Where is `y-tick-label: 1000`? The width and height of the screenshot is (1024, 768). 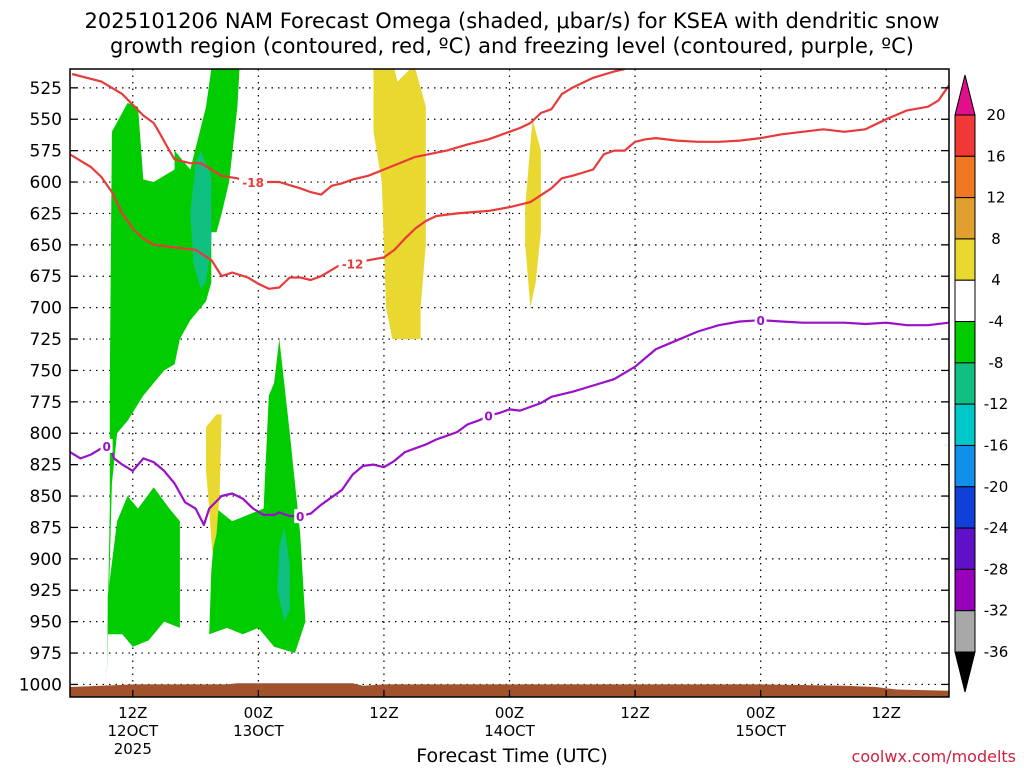 y-tick-label: 1000 is located at coordinates (40, 685).